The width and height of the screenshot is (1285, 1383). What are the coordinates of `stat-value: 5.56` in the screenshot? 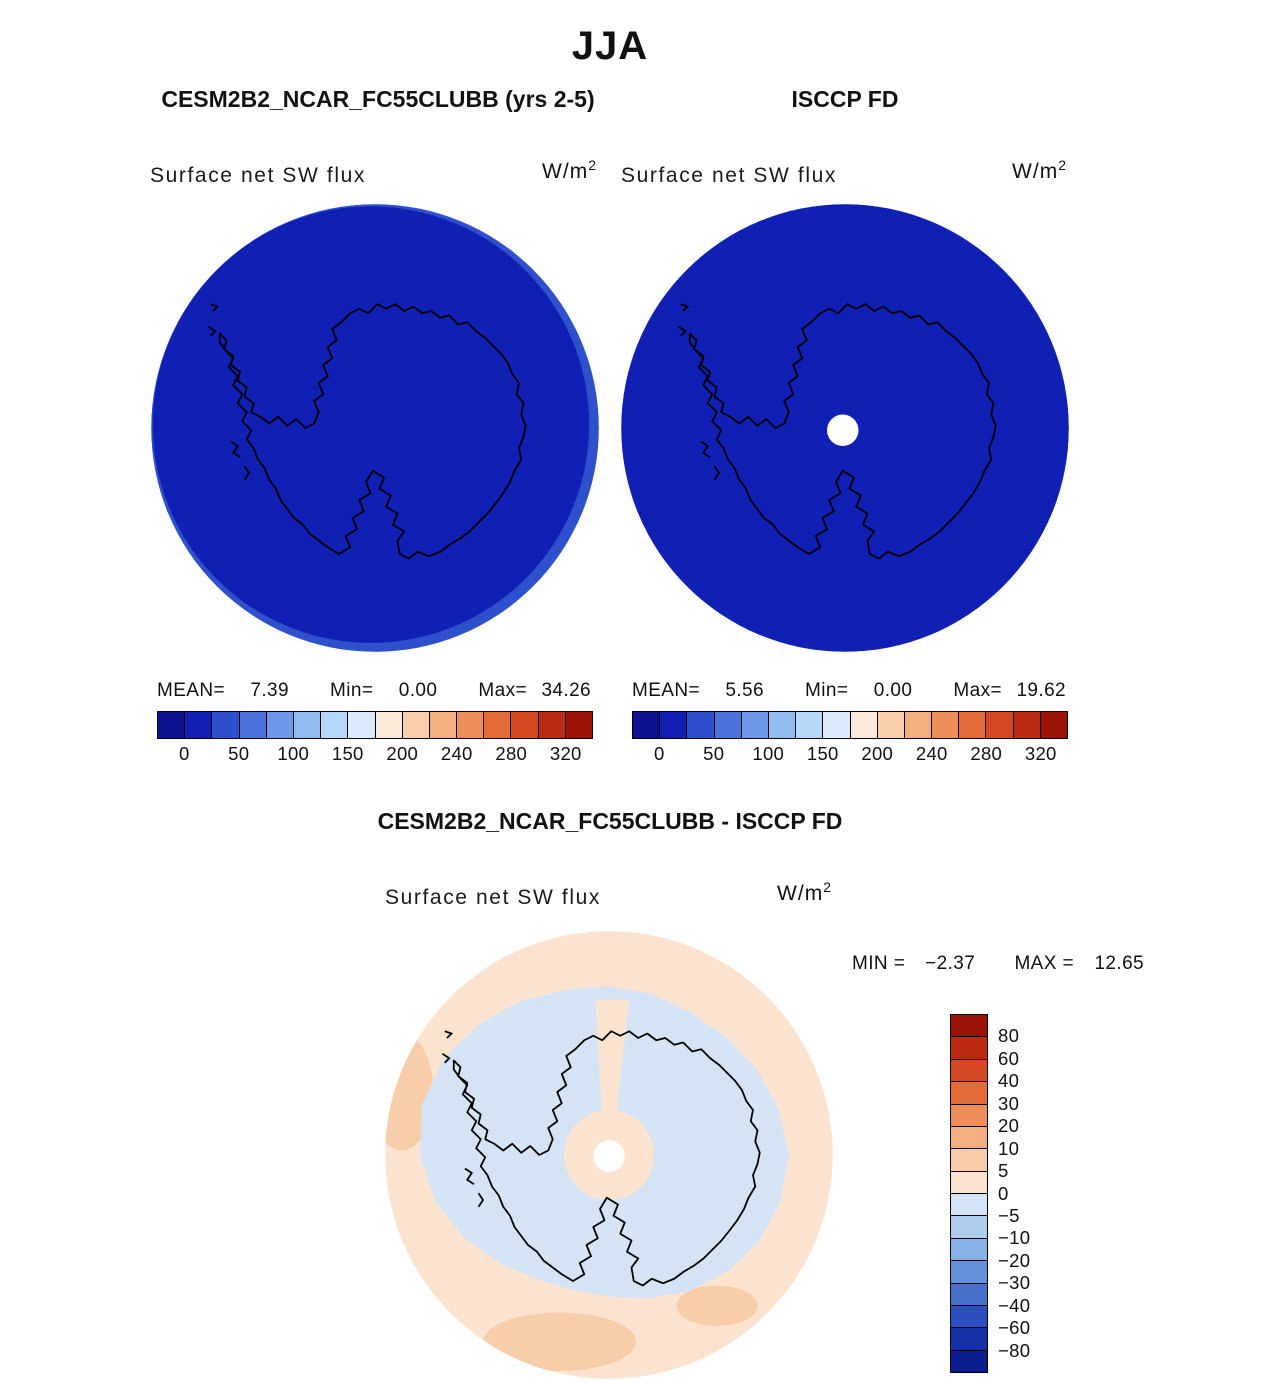 It's located at (744, 690).